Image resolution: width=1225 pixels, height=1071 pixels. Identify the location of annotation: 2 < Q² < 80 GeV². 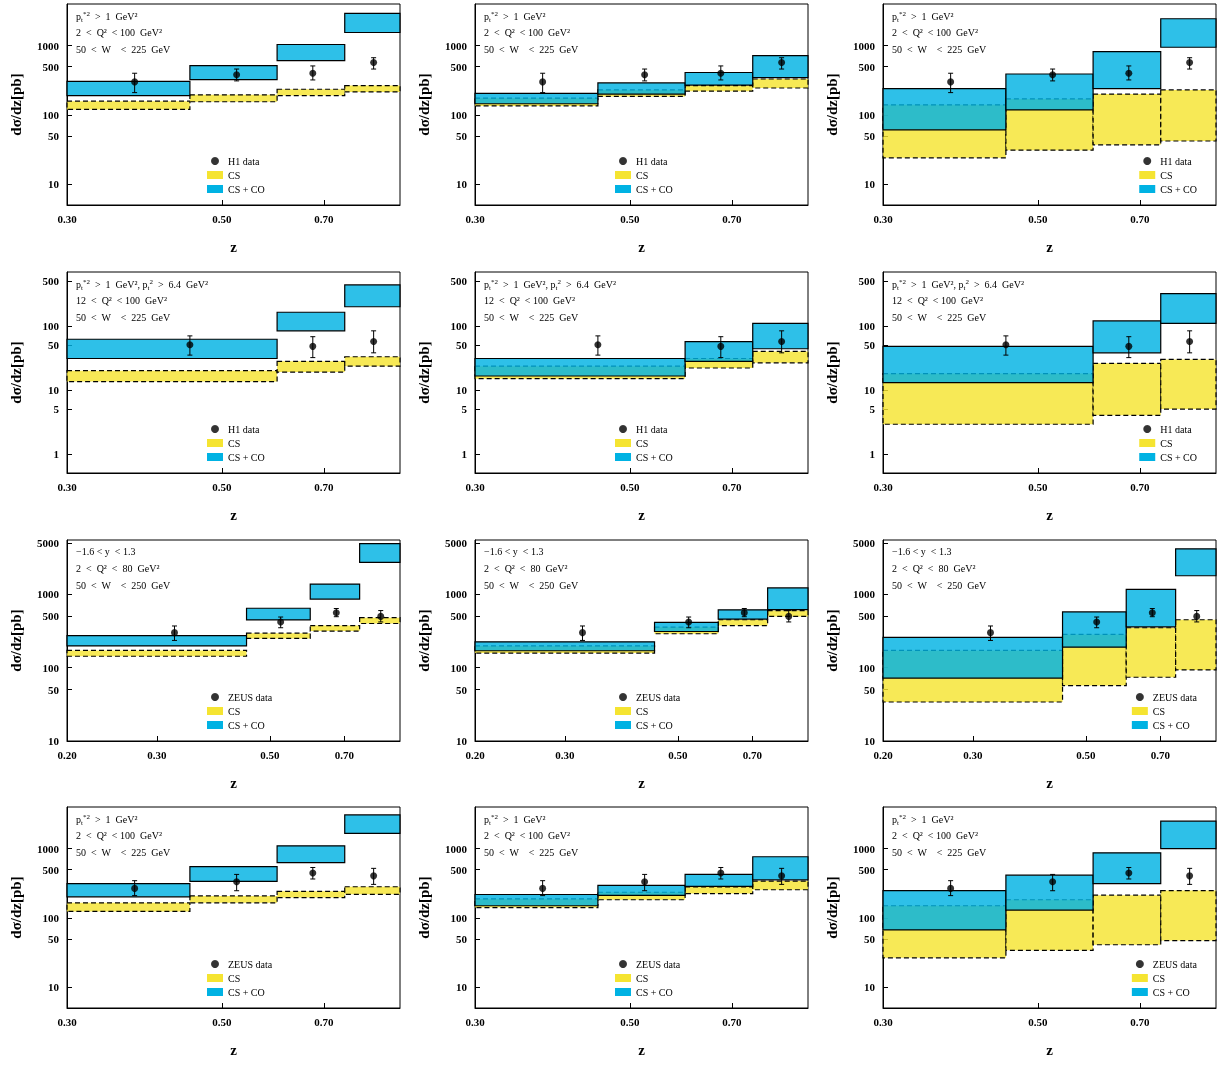
(934, 567).